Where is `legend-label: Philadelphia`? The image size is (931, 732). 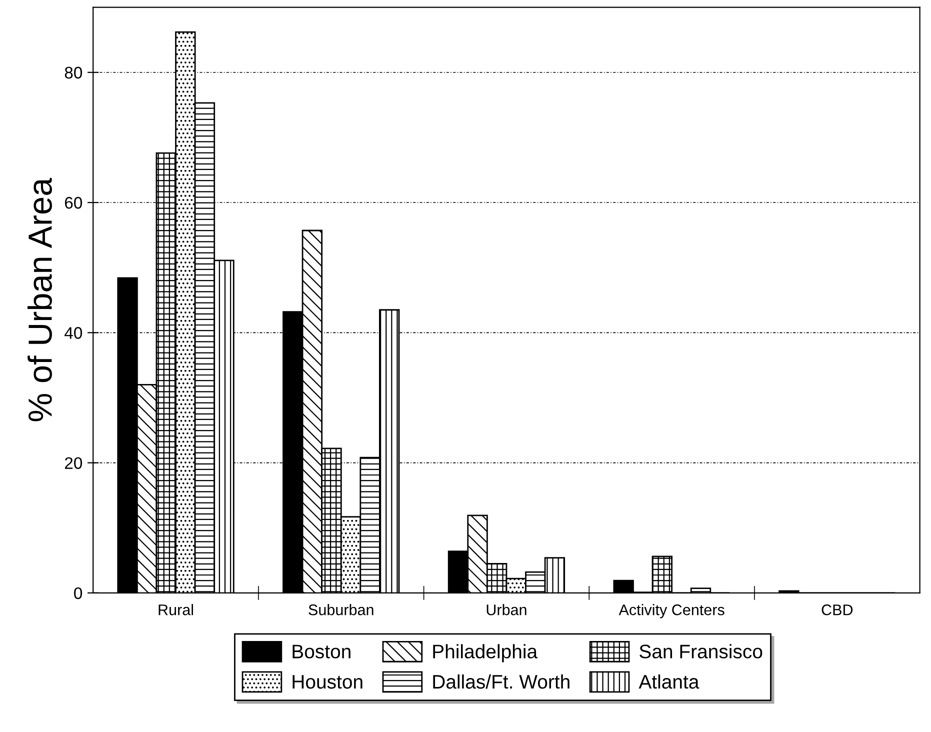
legend-label: Philadelphia is located at coordinates (485, 653).